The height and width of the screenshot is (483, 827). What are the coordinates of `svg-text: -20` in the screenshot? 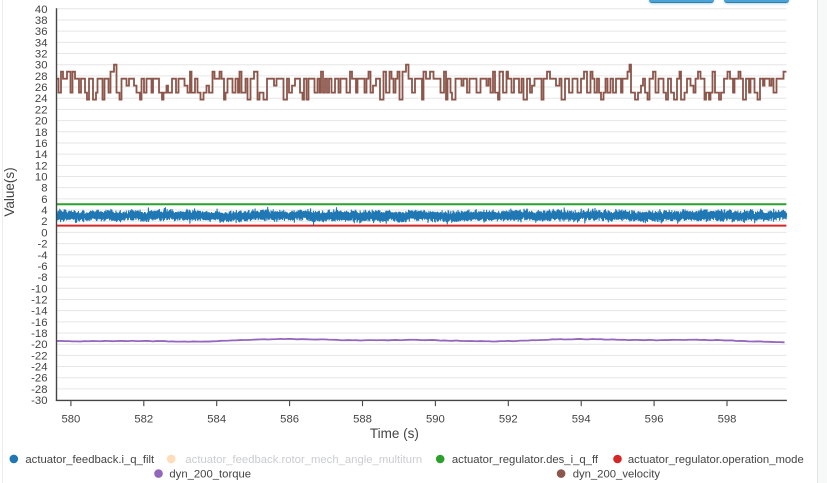 It's located at (39, 345).